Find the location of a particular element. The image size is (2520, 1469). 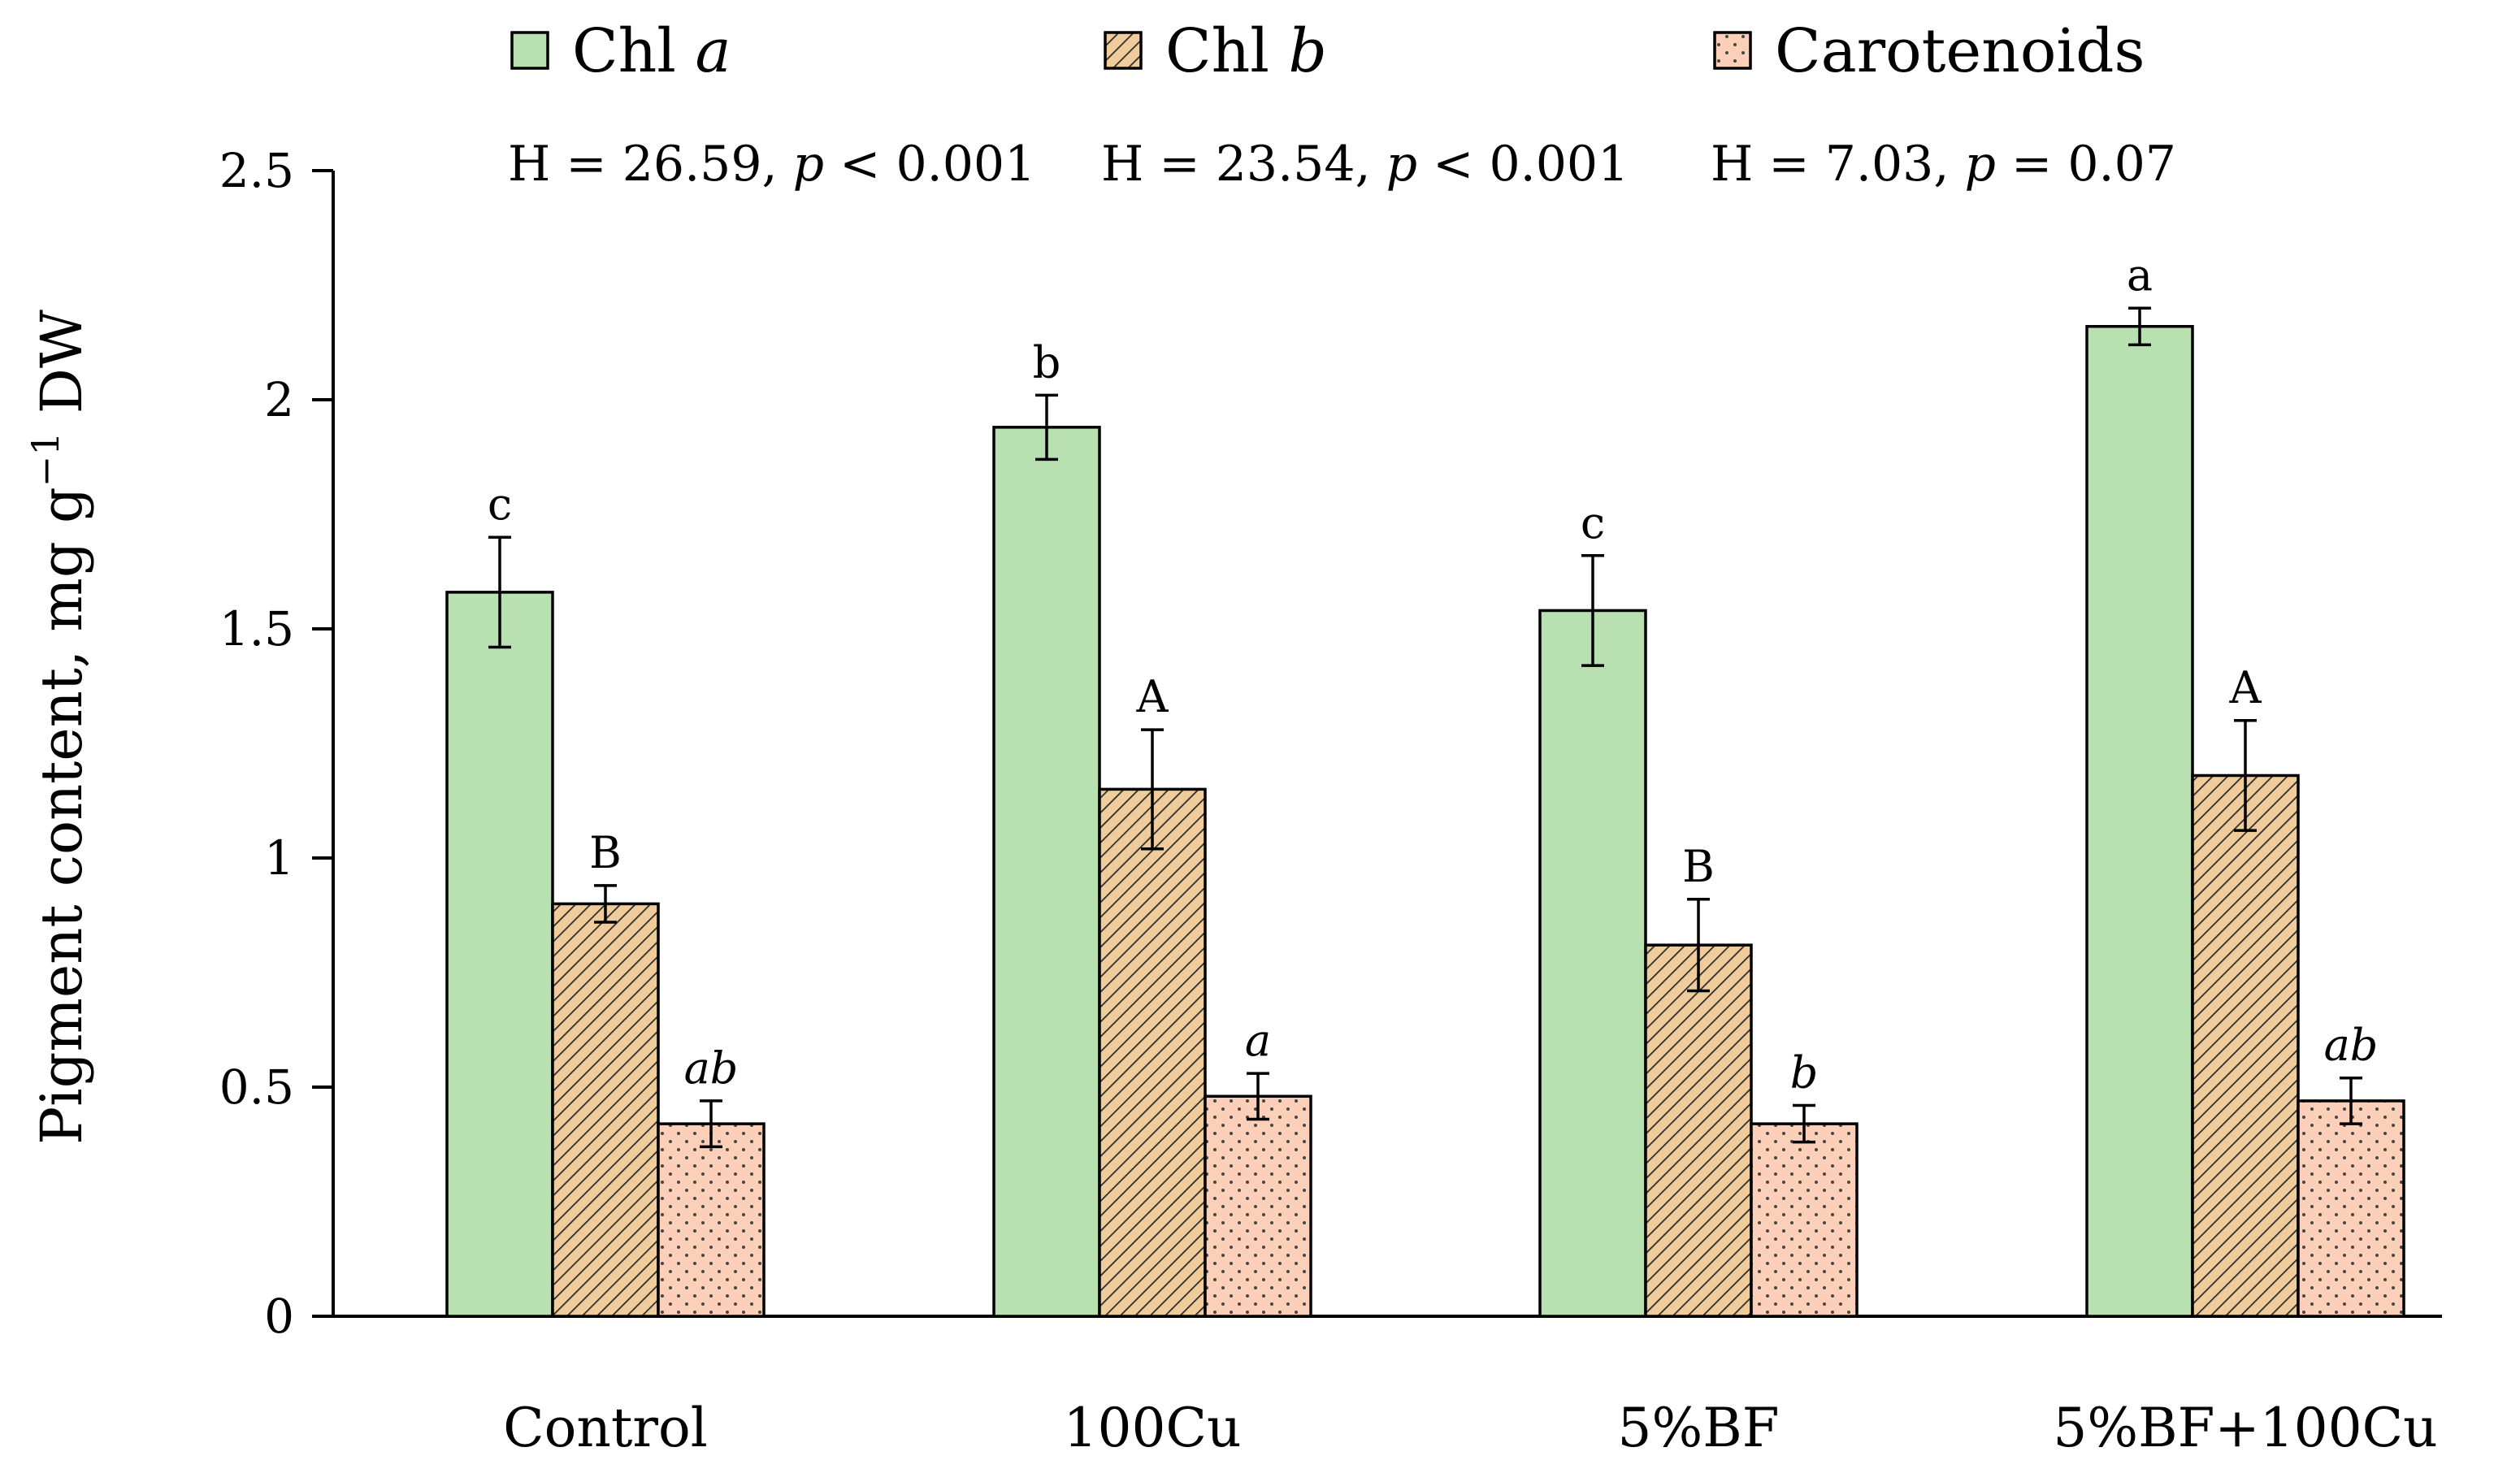

y-axis-title: Pigment content, mg g−1 DW is located at coordinates (60, 728).